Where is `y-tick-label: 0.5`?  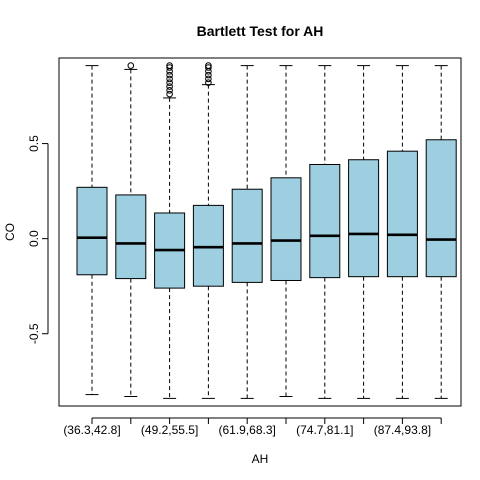
y-tick-label: 0.5 is located at coordinates (34, 143).